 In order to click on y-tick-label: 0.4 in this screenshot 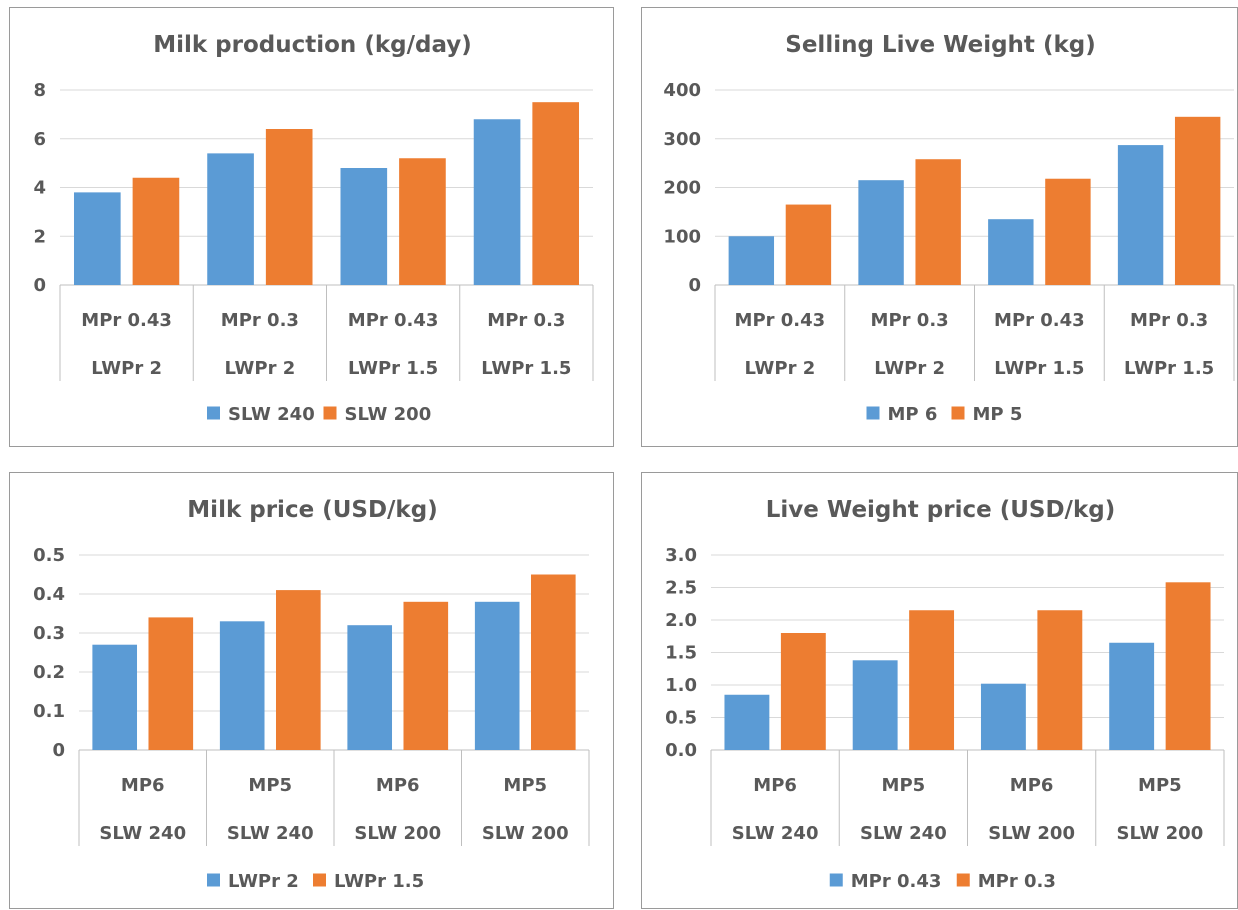, I will do `click(49, 594)`.